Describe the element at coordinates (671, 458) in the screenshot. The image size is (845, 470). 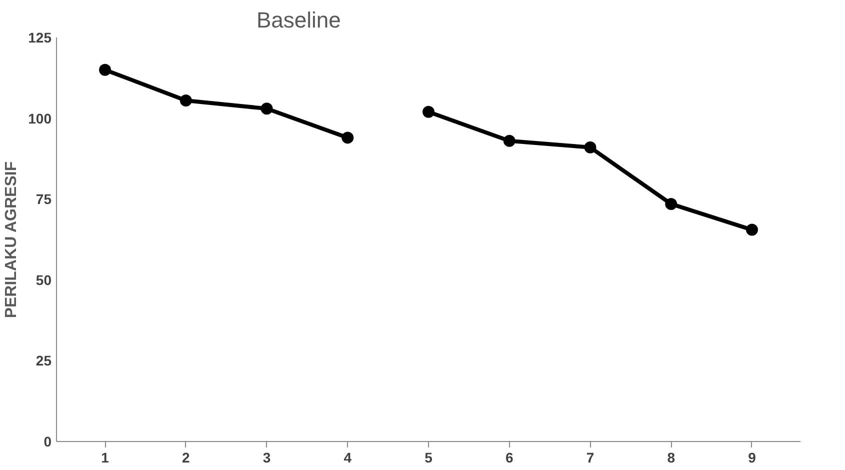
I see `x-tick-label: 8` at that location.